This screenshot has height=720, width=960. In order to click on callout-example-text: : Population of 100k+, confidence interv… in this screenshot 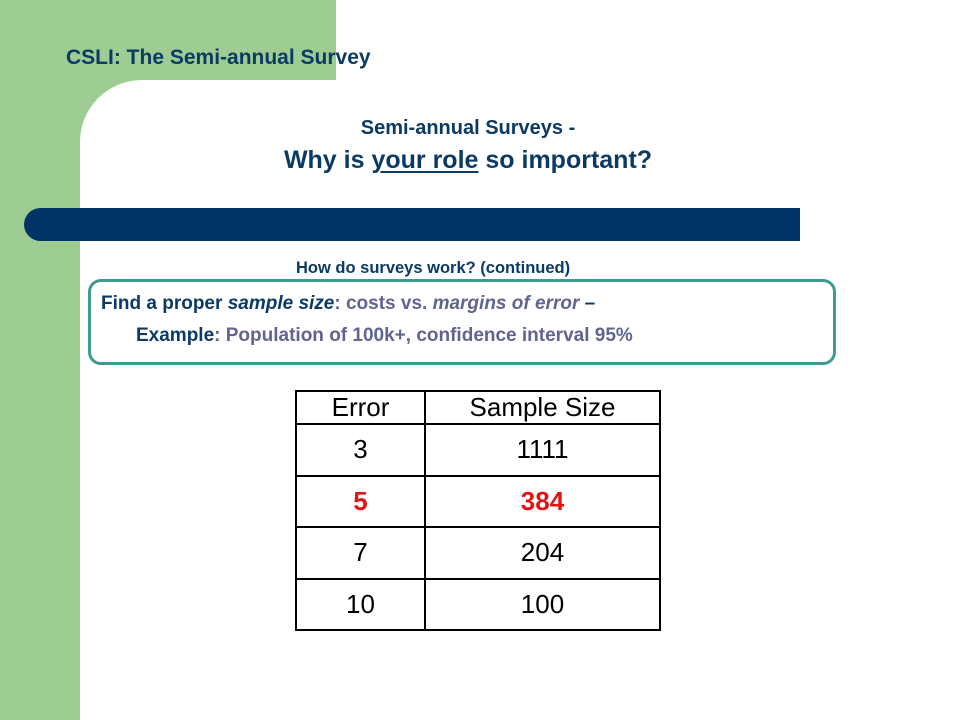, I will do `click(423, 335)`.